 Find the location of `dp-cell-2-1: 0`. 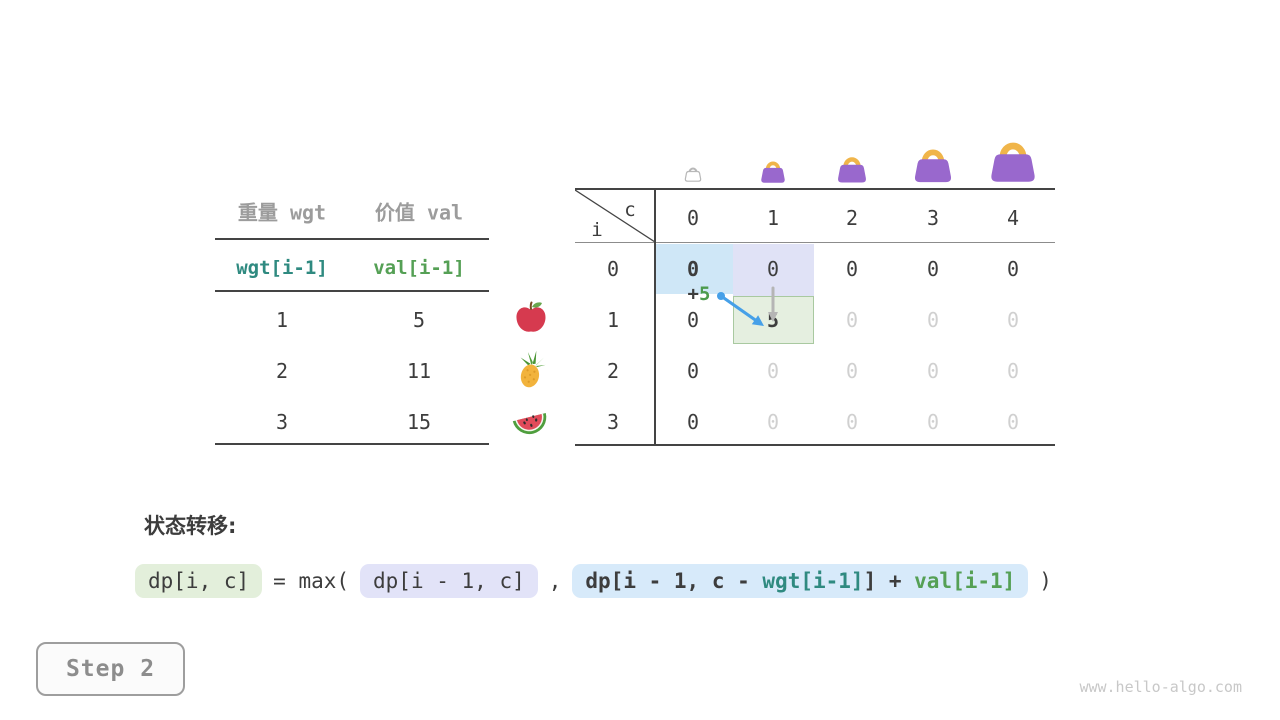

dp-cell-2-1: 0 is located at coordinates (773, 371).